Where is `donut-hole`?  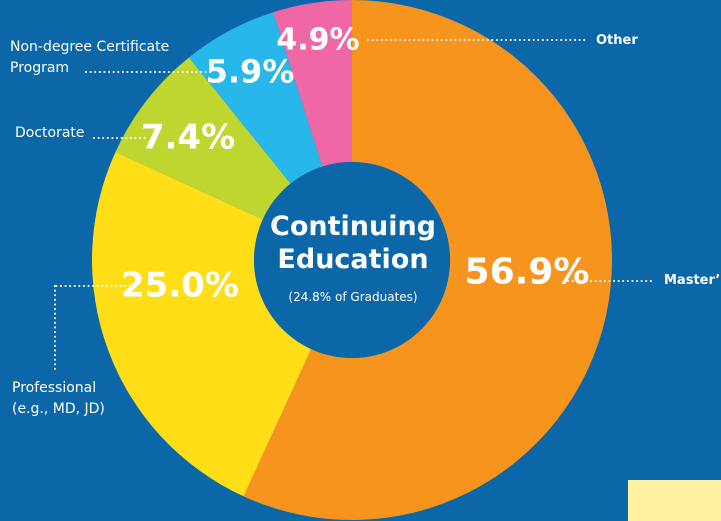 donut-hole is located at coordinates (352, 260).